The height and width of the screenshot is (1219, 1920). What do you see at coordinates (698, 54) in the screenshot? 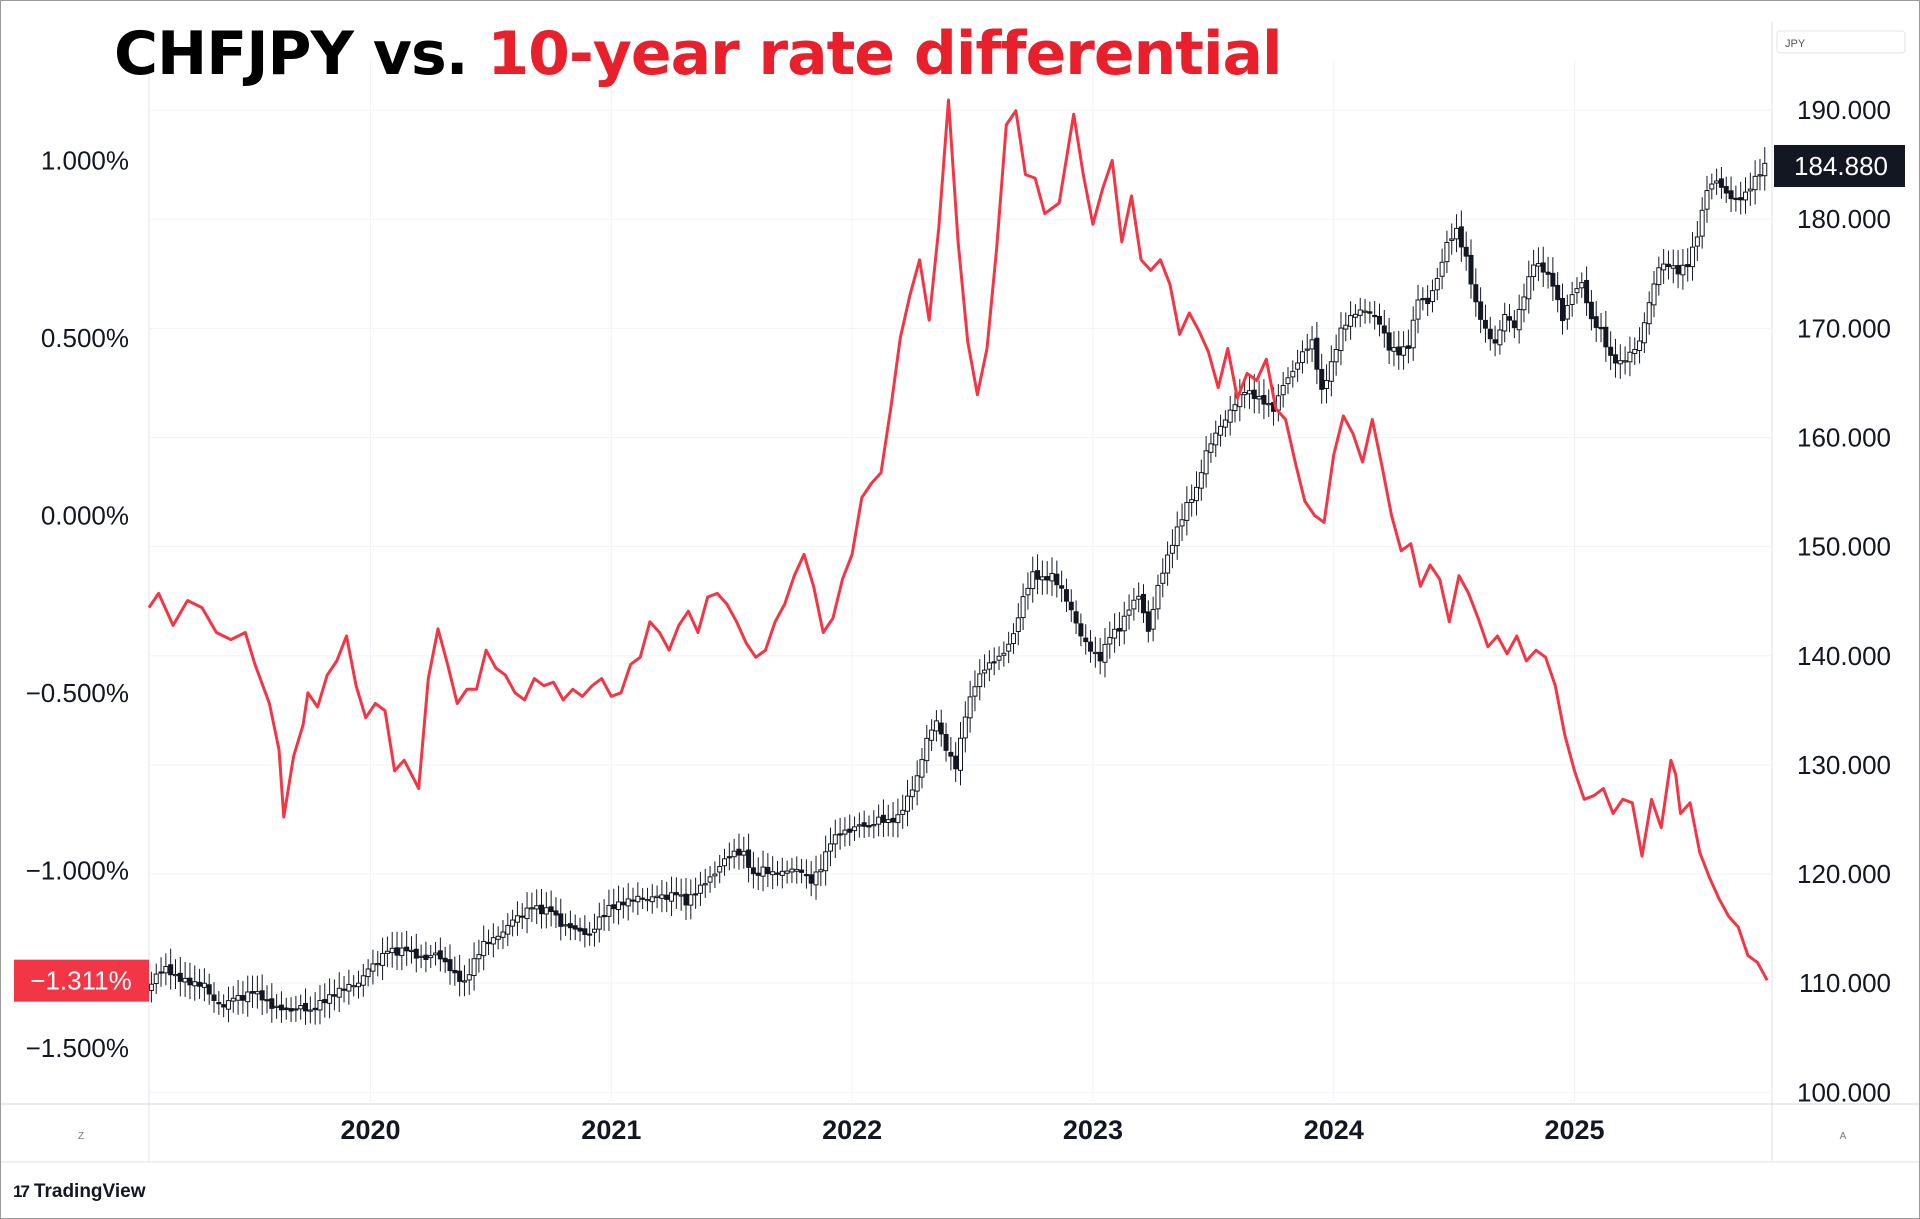
I see `chart-title: CHFJPY vs. 10-year rate differential` at bounding box center [698, 54].